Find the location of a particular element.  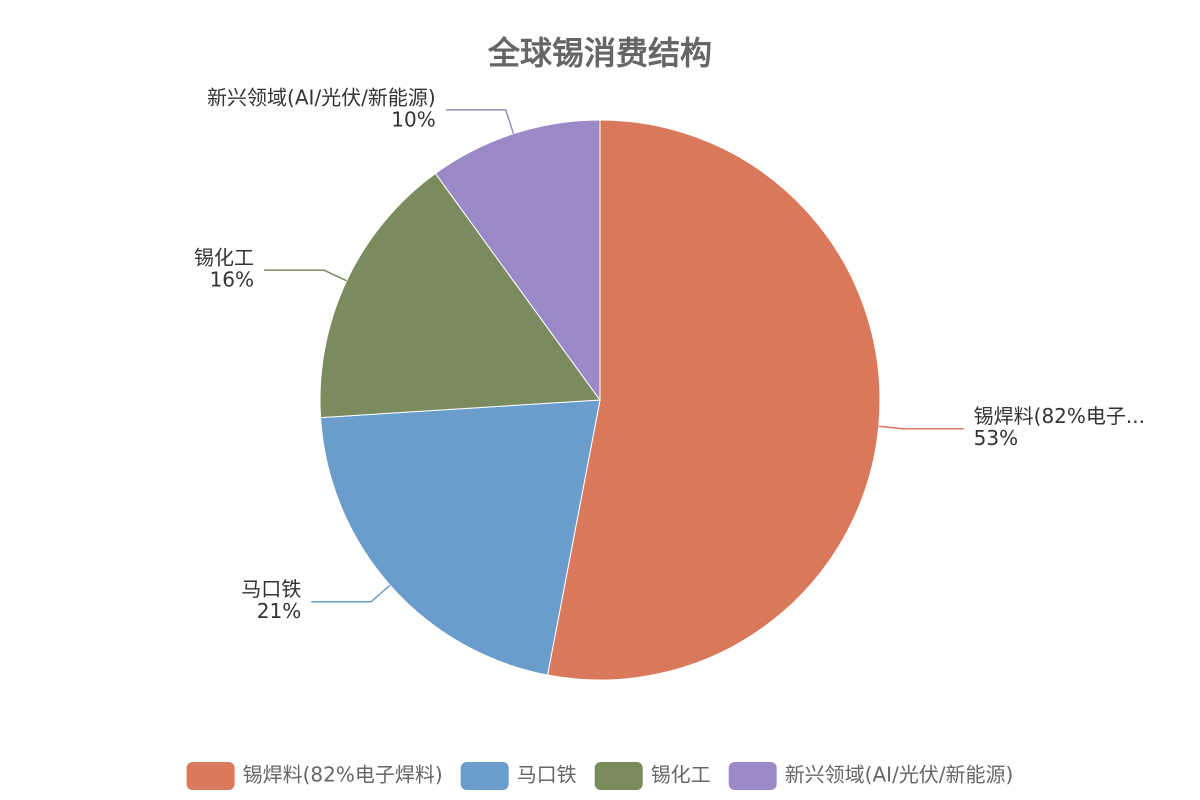

legend-label: 新兴领域(AI/光伏/新能源) is located at coordinates (899, 775).